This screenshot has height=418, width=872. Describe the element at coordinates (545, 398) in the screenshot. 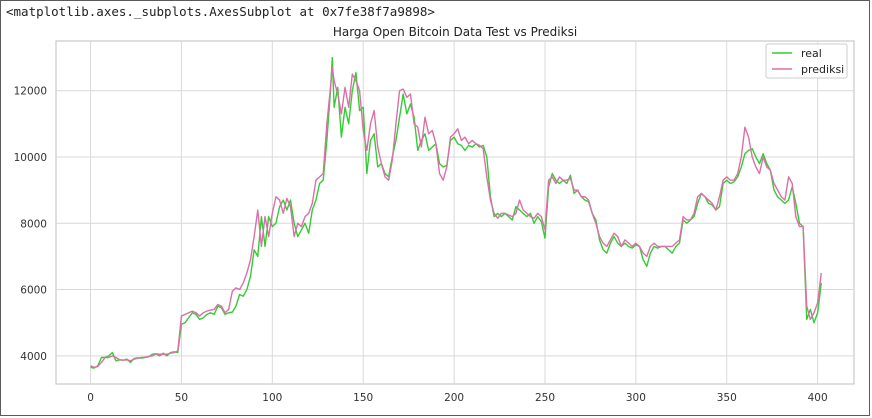

I see `x-tick-label: 250` at that location.